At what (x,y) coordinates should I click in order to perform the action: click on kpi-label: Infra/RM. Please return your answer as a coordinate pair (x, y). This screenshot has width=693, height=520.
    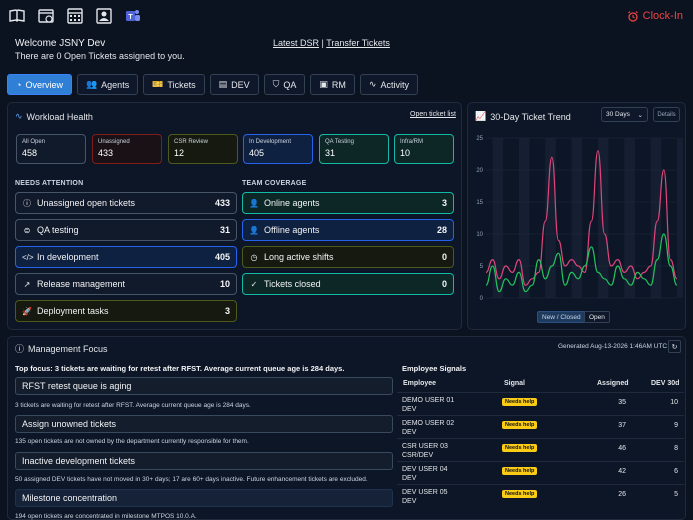
    Looking at the image, I should click on (412, 142).